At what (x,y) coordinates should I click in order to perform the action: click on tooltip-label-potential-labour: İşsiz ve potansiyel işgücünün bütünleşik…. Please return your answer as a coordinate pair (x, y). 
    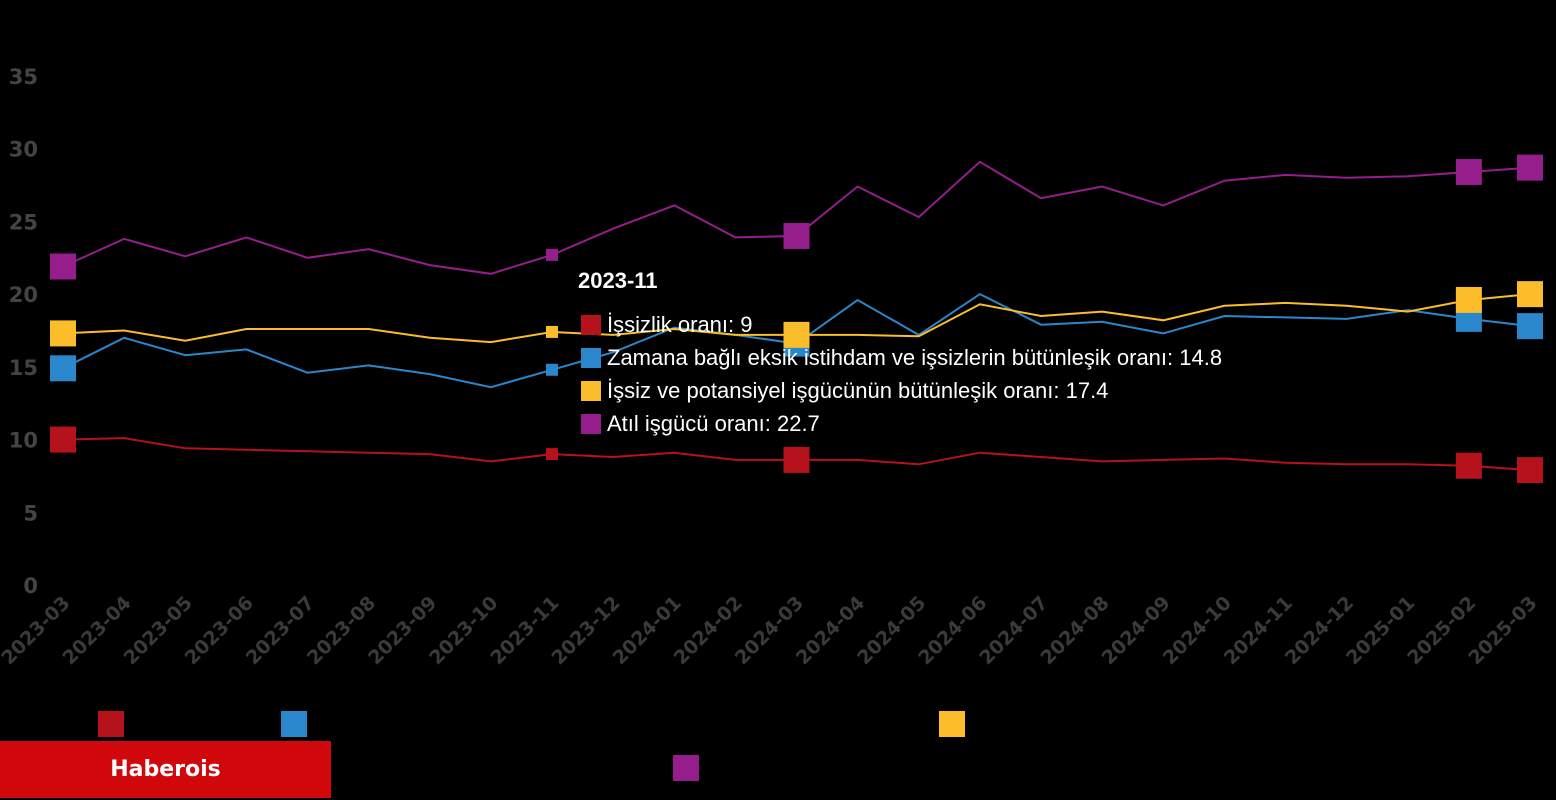
    Looking at the image, I should click on (858, 390).